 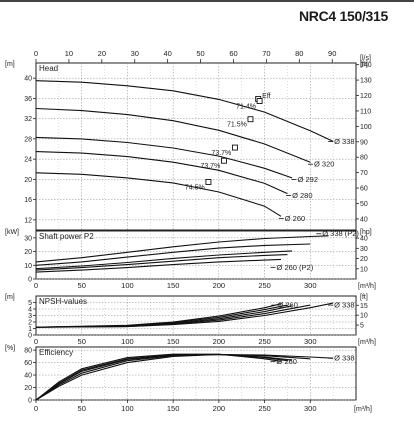 What do you see at coordinates (332, 53) in the screenshot?
I see `top-tick-label-9: 90` at bounding box center [332, 53].